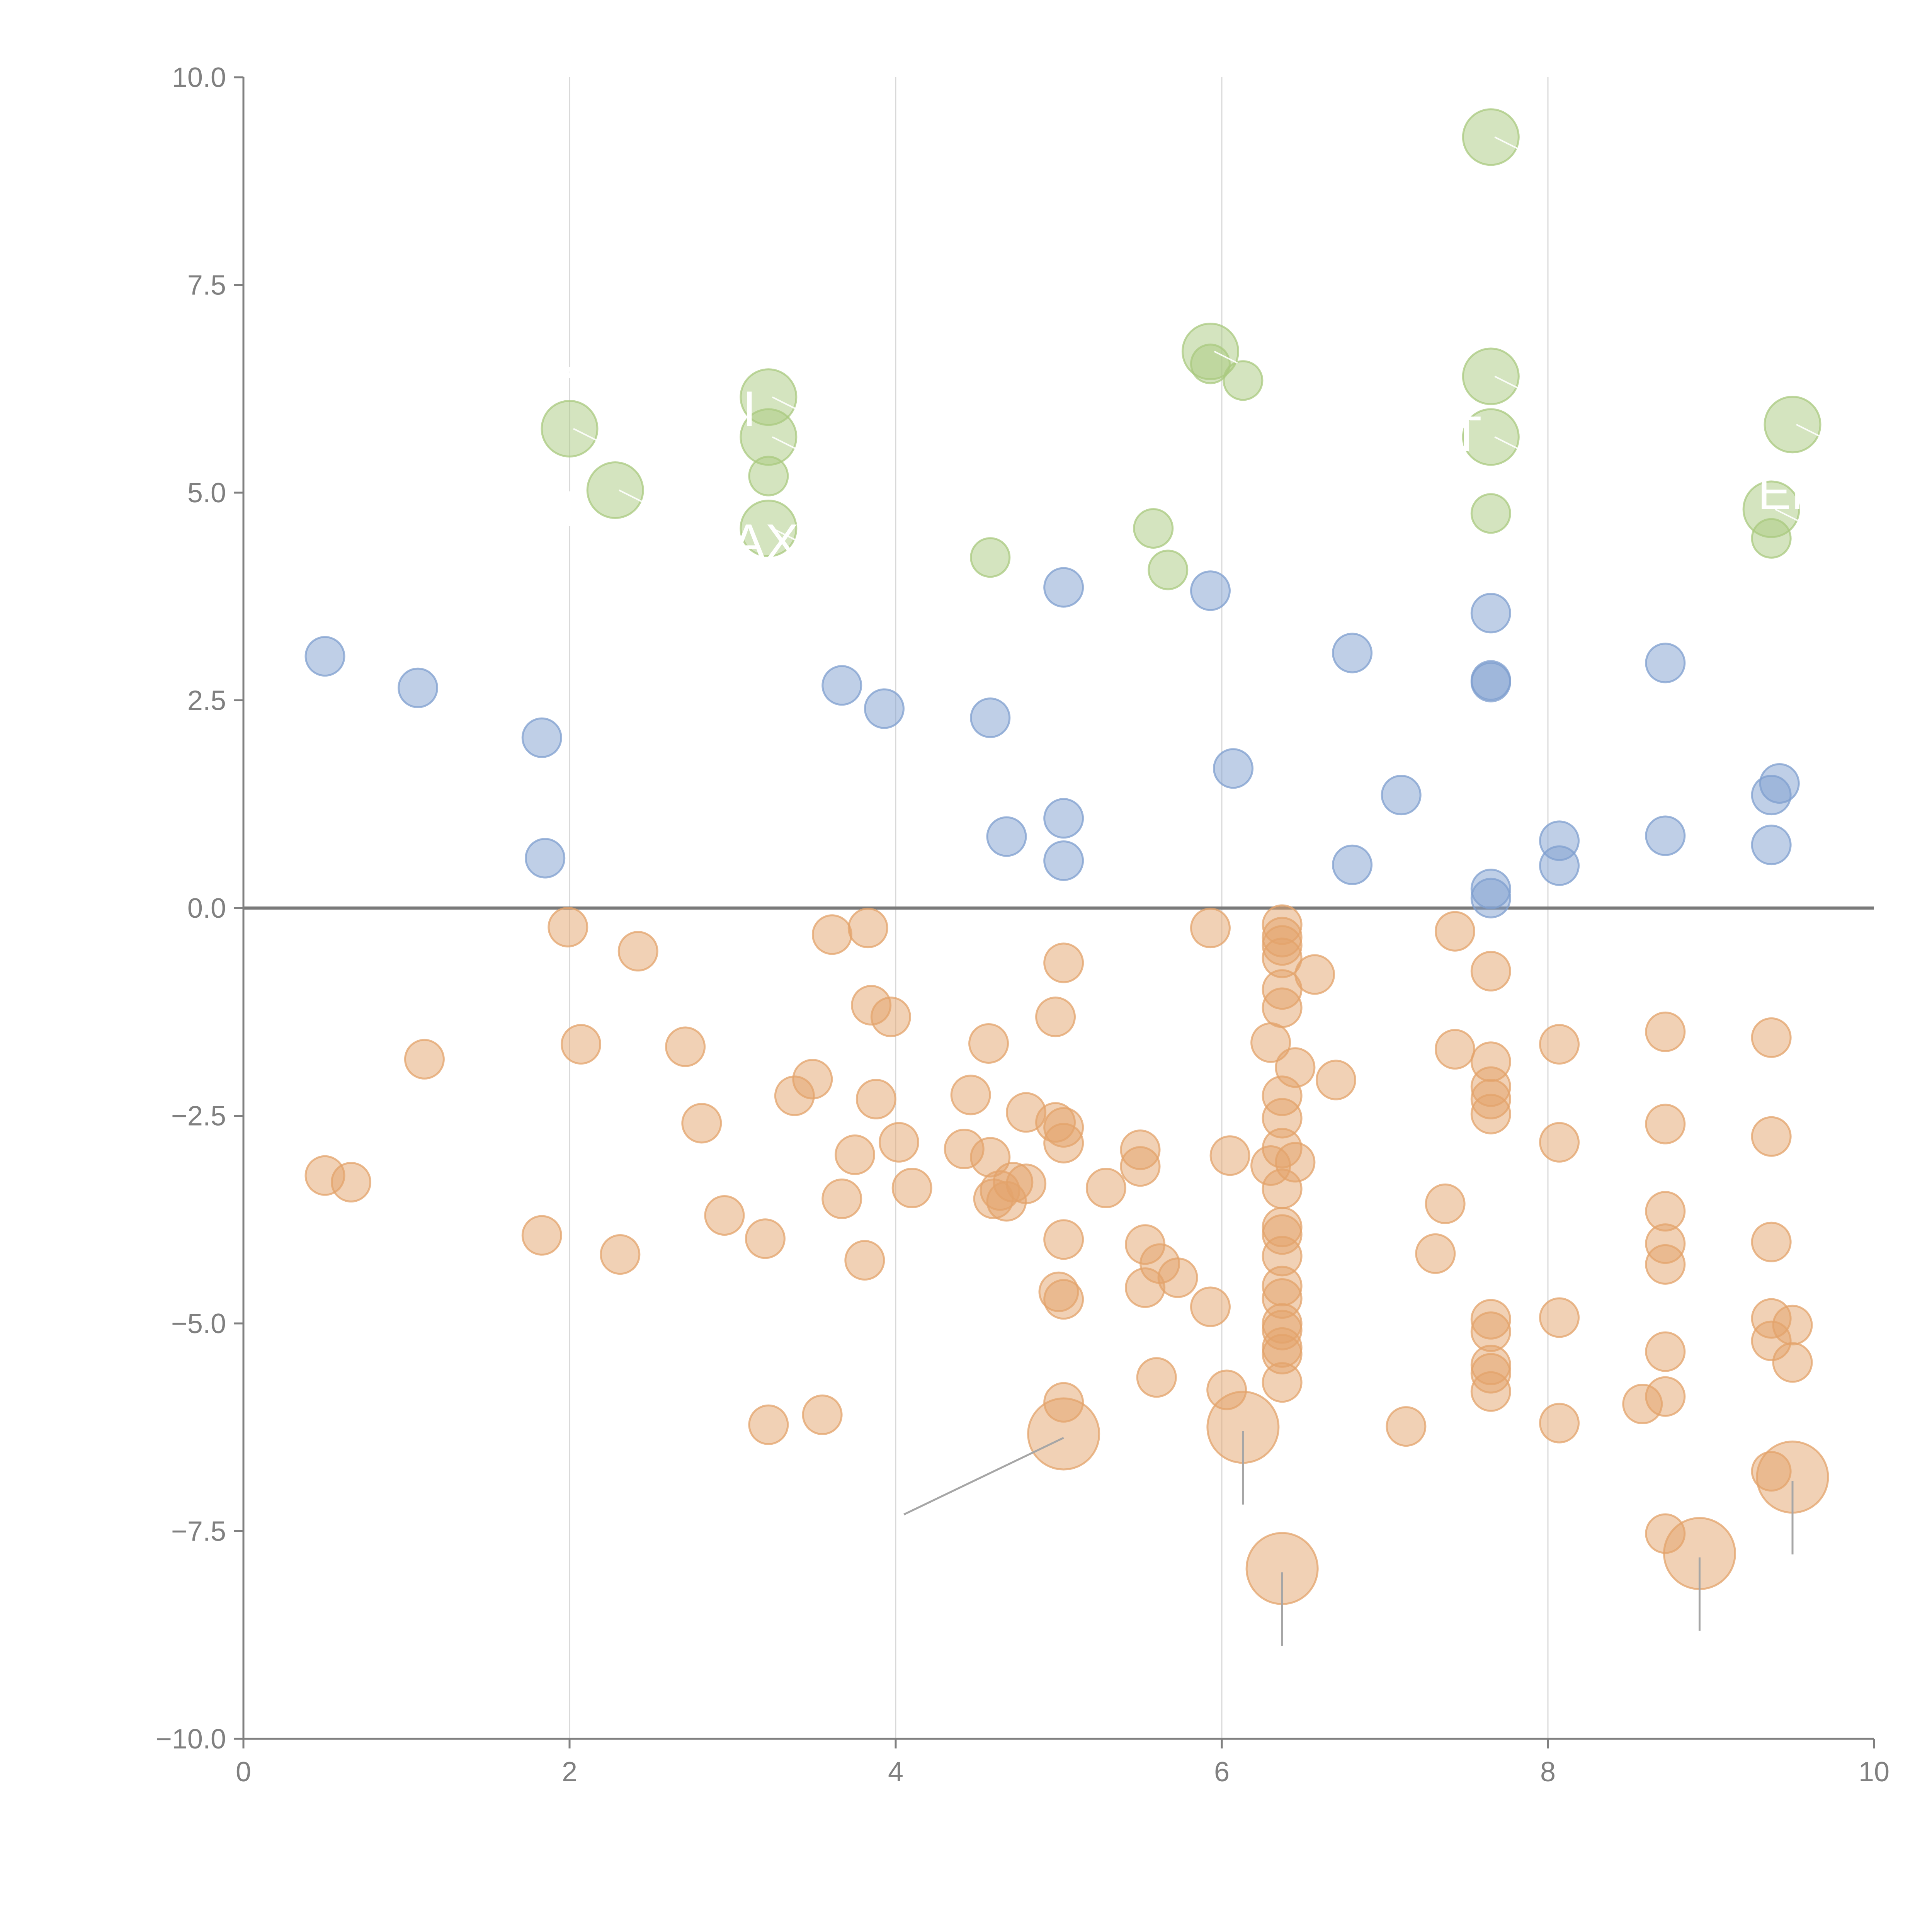 The width and height of the screenshot is (1932, 1932). Describe the element at coordinates (1052, 742) in the screenshot. I see `series-blue` at that location.